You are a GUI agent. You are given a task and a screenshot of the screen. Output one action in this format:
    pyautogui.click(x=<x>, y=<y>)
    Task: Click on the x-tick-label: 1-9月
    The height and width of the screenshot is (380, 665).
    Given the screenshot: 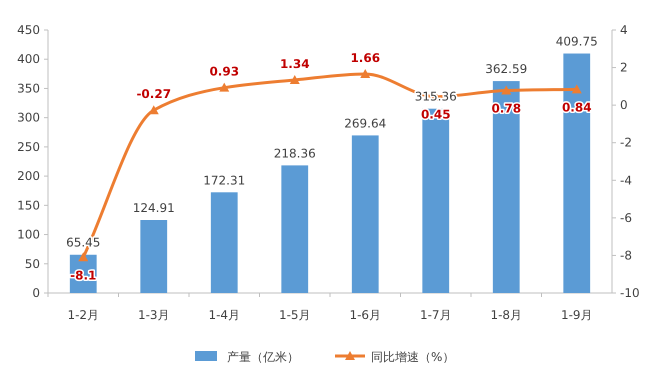 What is the action you would take?
    pyautogui.click(x=576, y=315)
    